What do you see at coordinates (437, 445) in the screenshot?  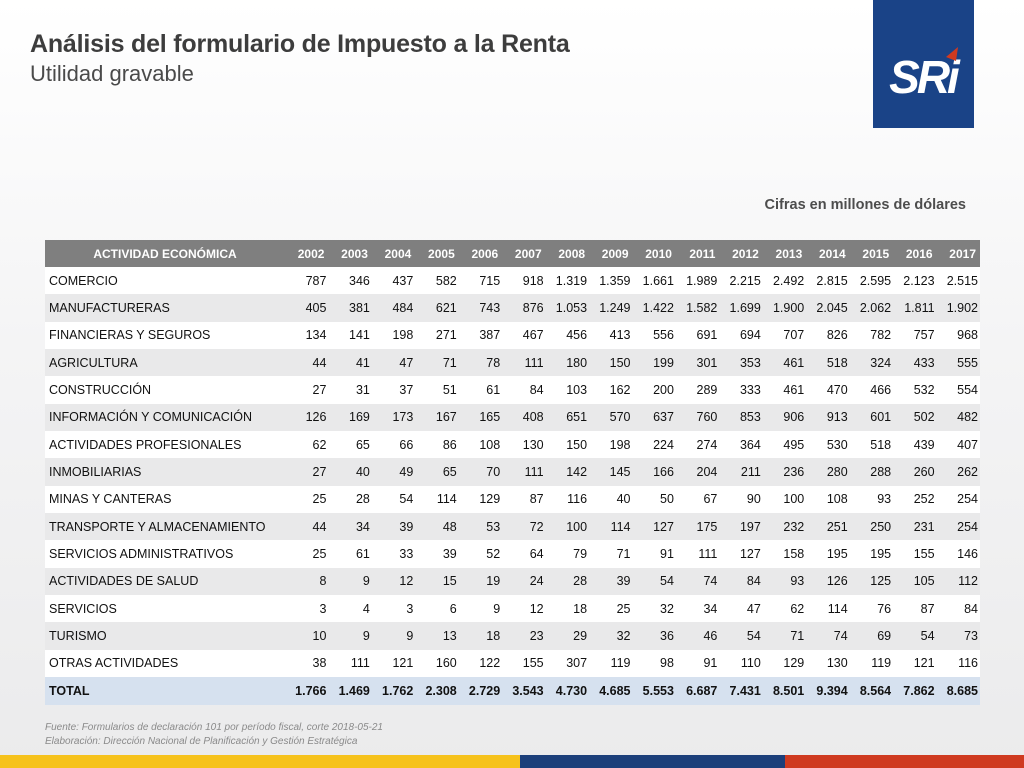 I see `value-cell: 86` at bounding box center [437, 445].